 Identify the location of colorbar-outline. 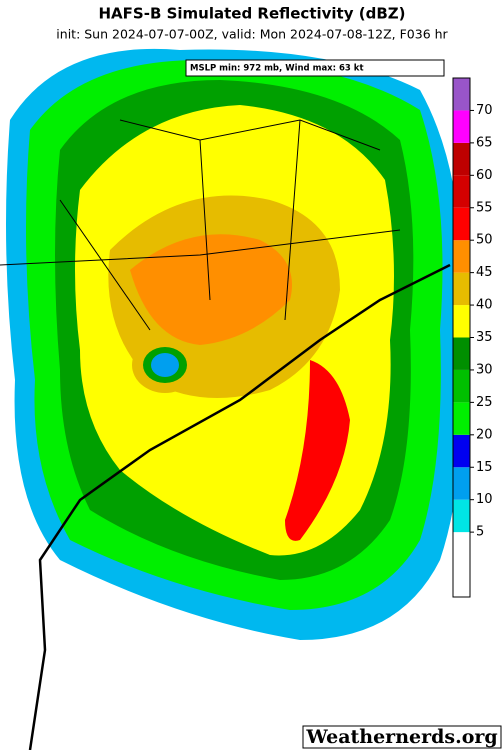
(461, 337).